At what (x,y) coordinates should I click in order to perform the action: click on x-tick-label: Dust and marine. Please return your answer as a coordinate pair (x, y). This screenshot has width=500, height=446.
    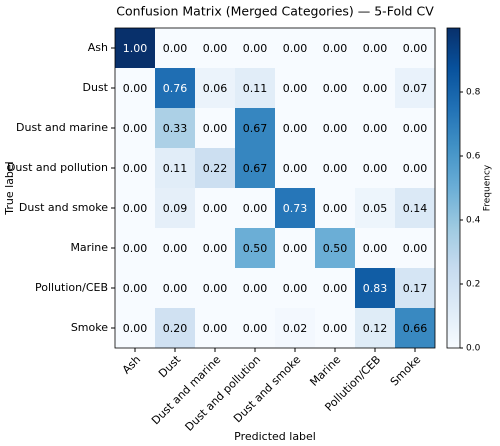
    Looking at the image, I should click on (186, 390).